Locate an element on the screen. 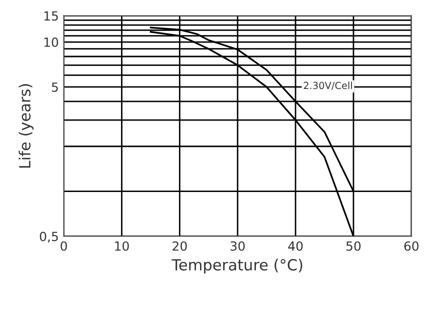  x-tick-label: 10 is located at coordinates (122, 246).